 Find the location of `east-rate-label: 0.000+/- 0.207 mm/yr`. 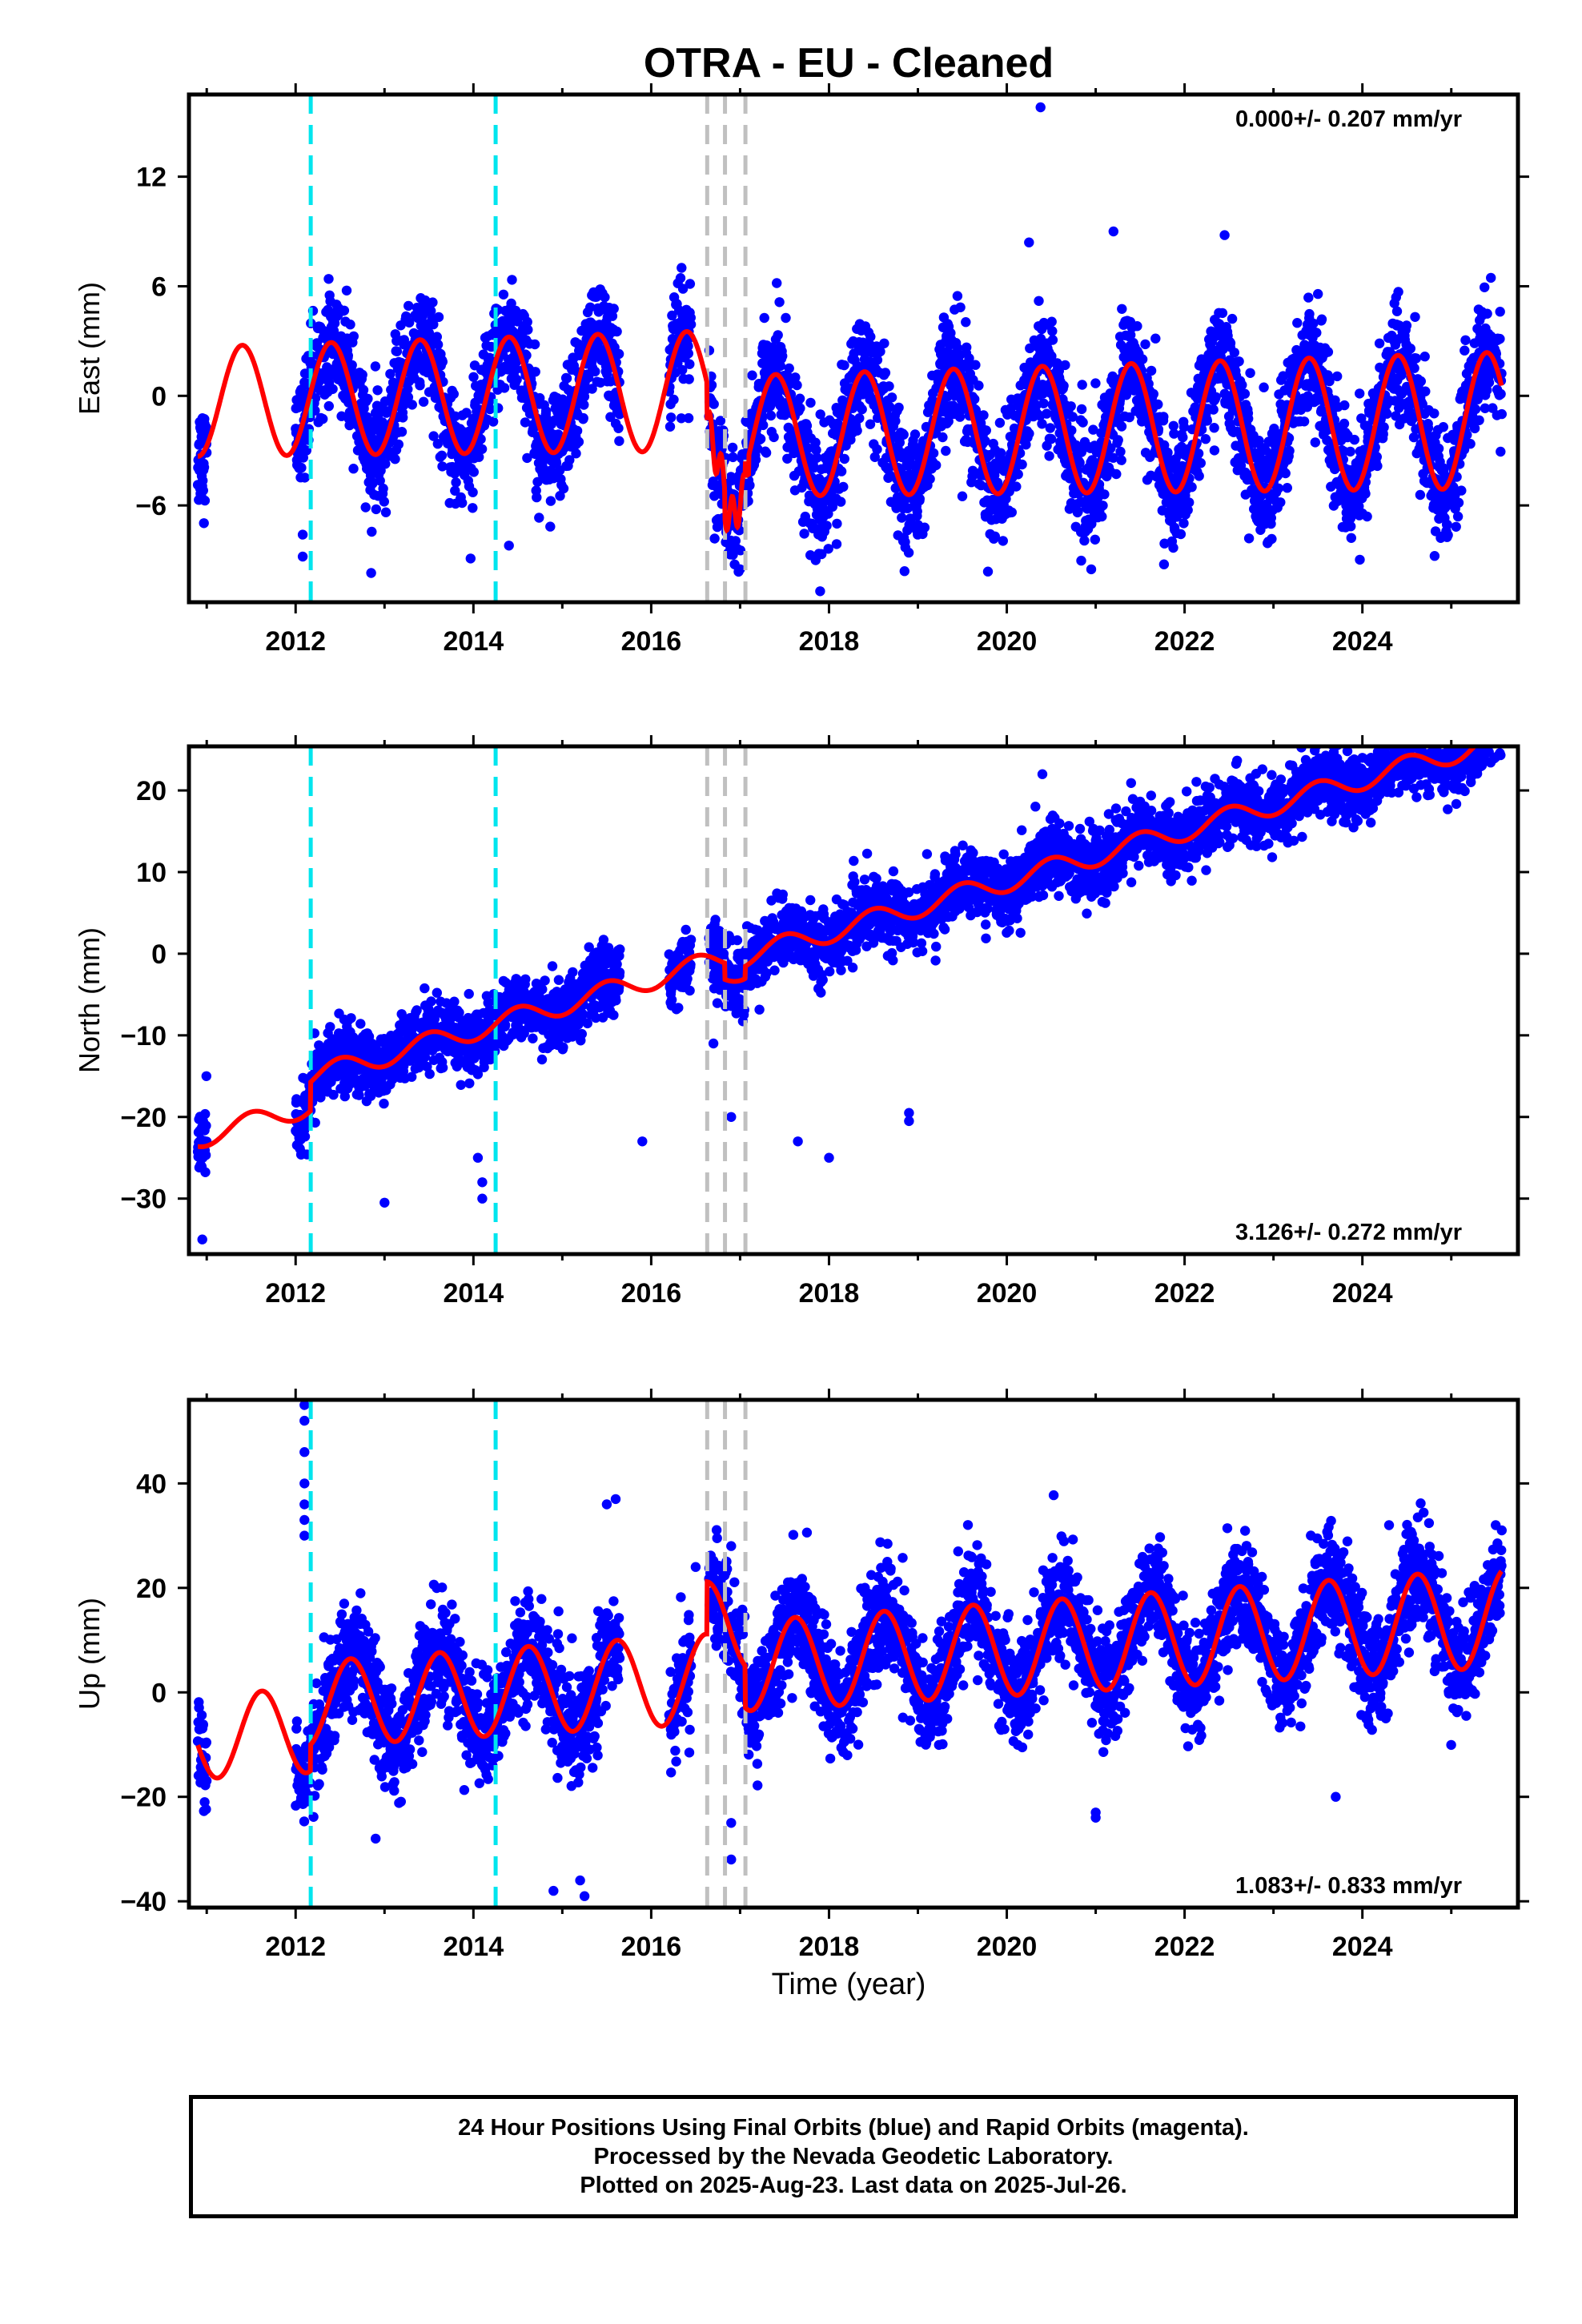

east-rate-label: 0.000+/- 0.207 mm/yr is located at coordinates (1349, 119).